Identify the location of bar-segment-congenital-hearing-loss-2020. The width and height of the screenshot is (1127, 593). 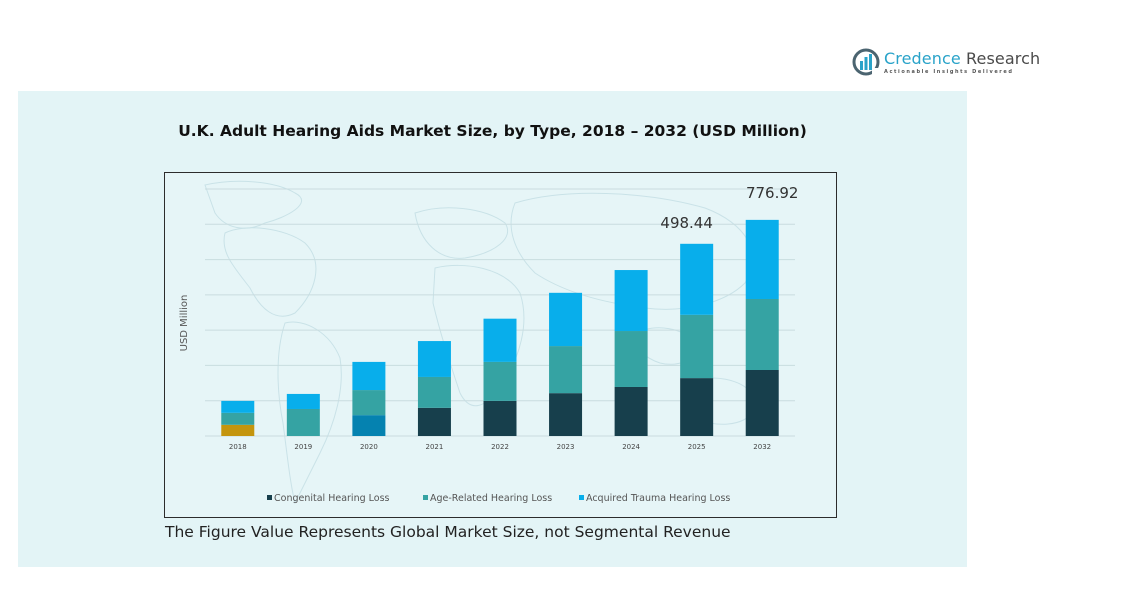
(369, 425).